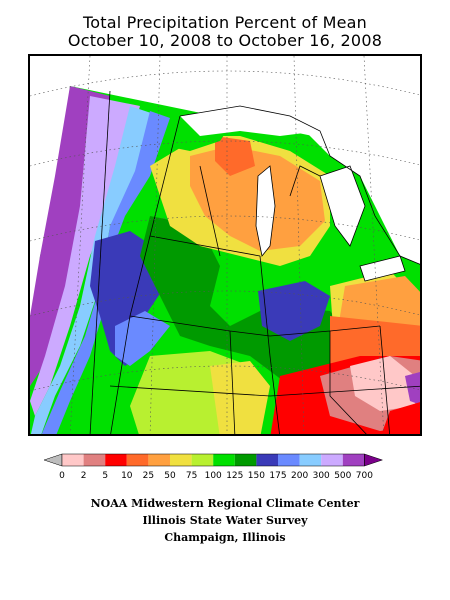  Describe the element at coordinates (170, 476) in the screenshot. I see `legend-tick-label: 50` at that location.